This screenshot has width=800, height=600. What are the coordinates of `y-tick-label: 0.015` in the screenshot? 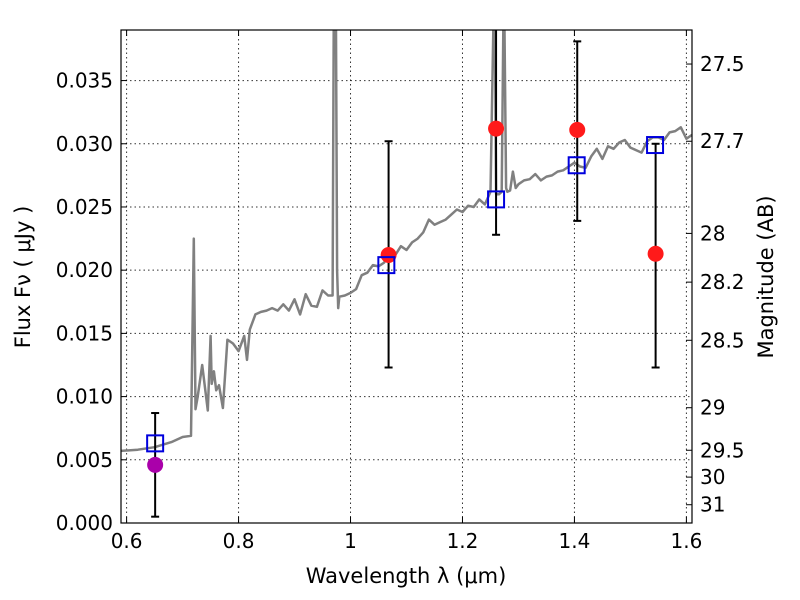 It's located at (84, 333).